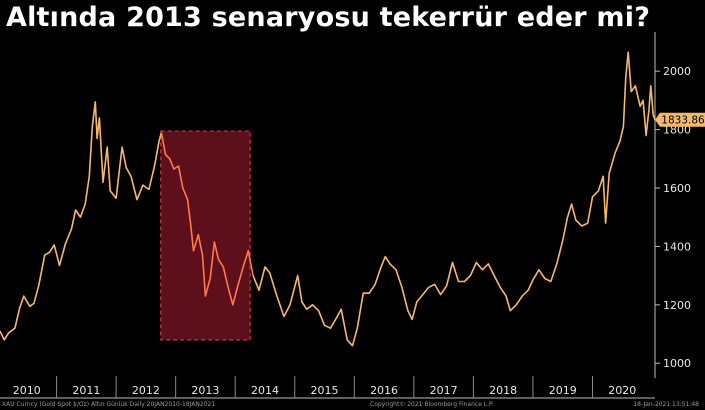 This screenshot has width=705, height=410. What do you see at coordinates (677, 305) in the screenshot?
I see `y-tick-label: 1200` at bounding box center [677, 305].